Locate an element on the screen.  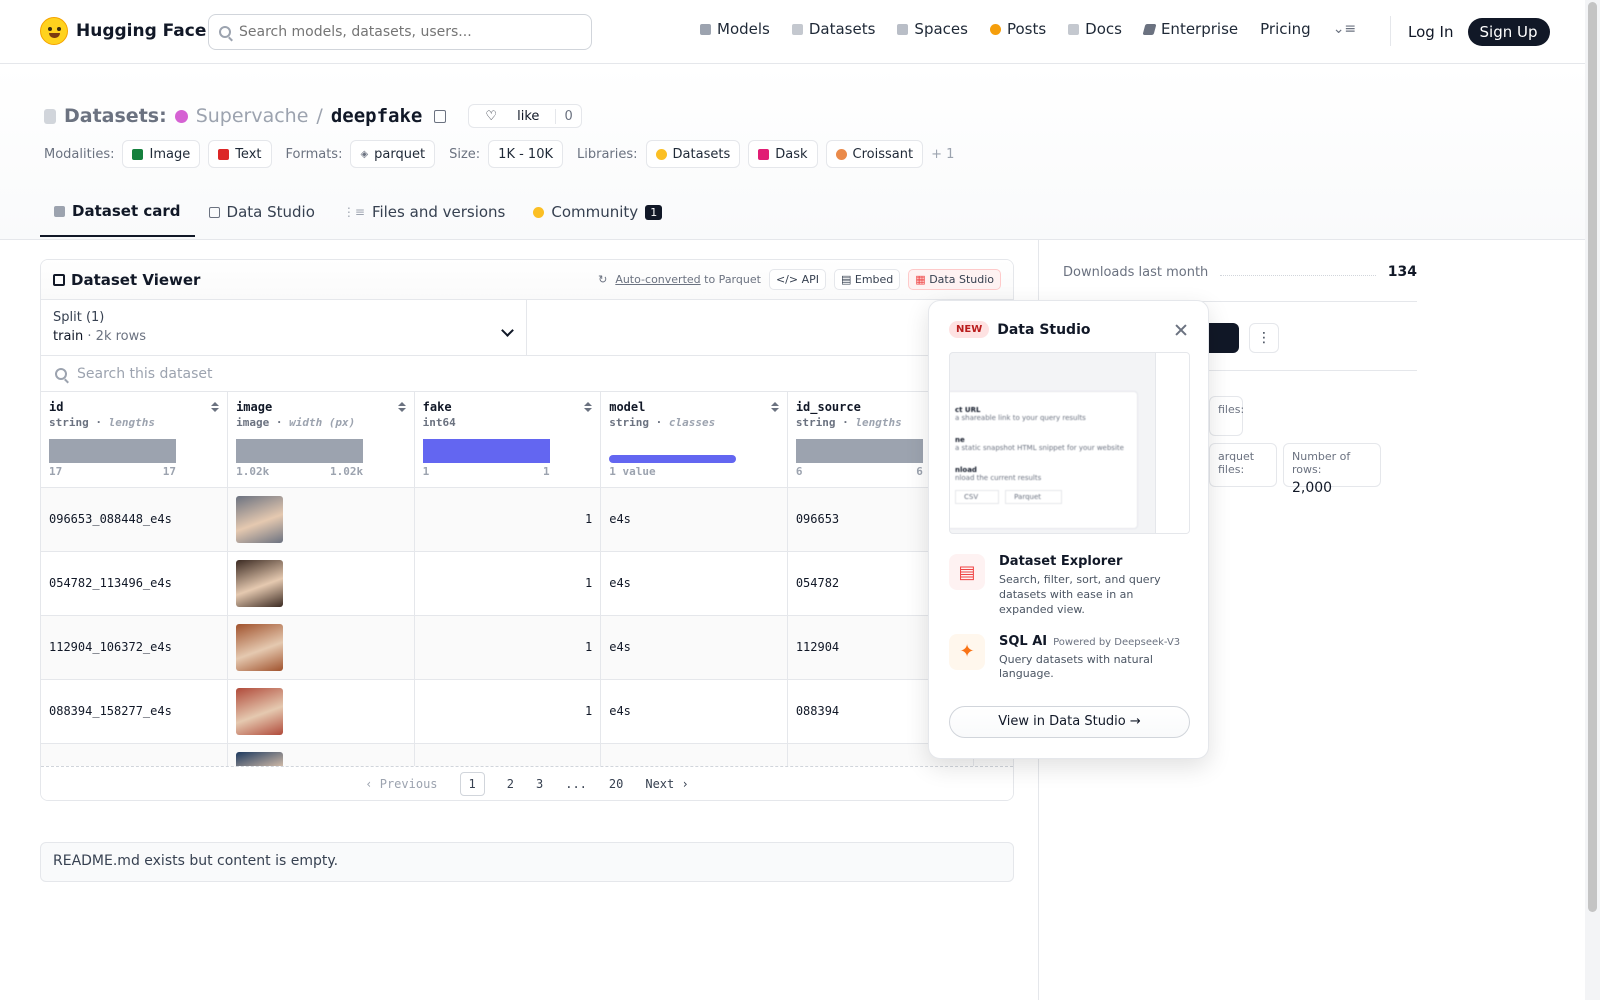
nav-spaces: Spaces is located at coordinates (932, 29).